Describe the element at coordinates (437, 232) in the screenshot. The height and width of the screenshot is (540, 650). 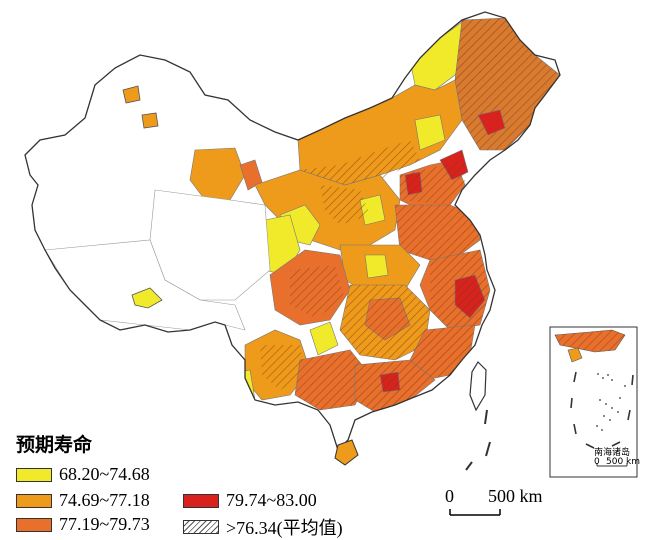
I see `region-shandong-hatch` at that location.